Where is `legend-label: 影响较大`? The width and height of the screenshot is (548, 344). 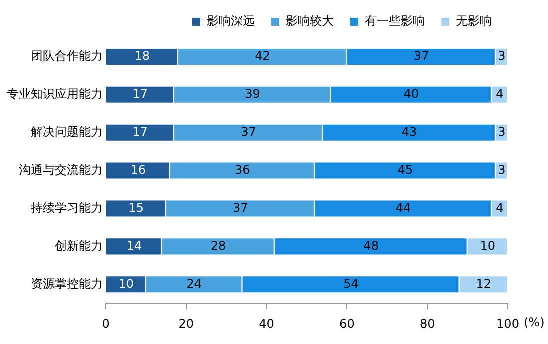
legend-label: 影响较大 is located at coordinates (310, 21).